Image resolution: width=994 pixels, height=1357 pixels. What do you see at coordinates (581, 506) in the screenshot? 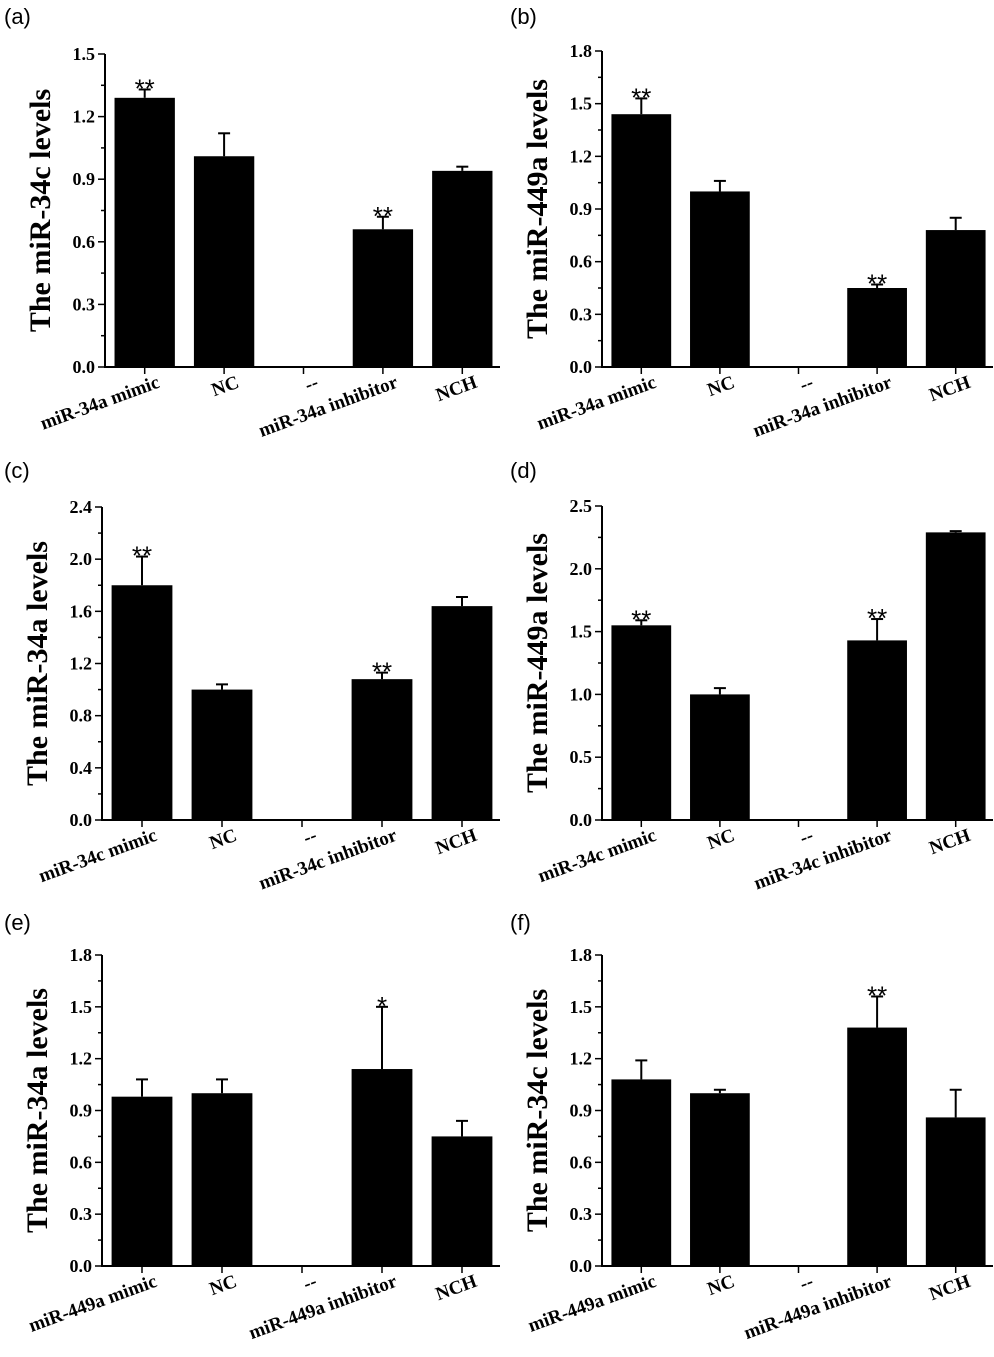
I see `y-tick-label: 2.5` at bounding box center [581, 506].